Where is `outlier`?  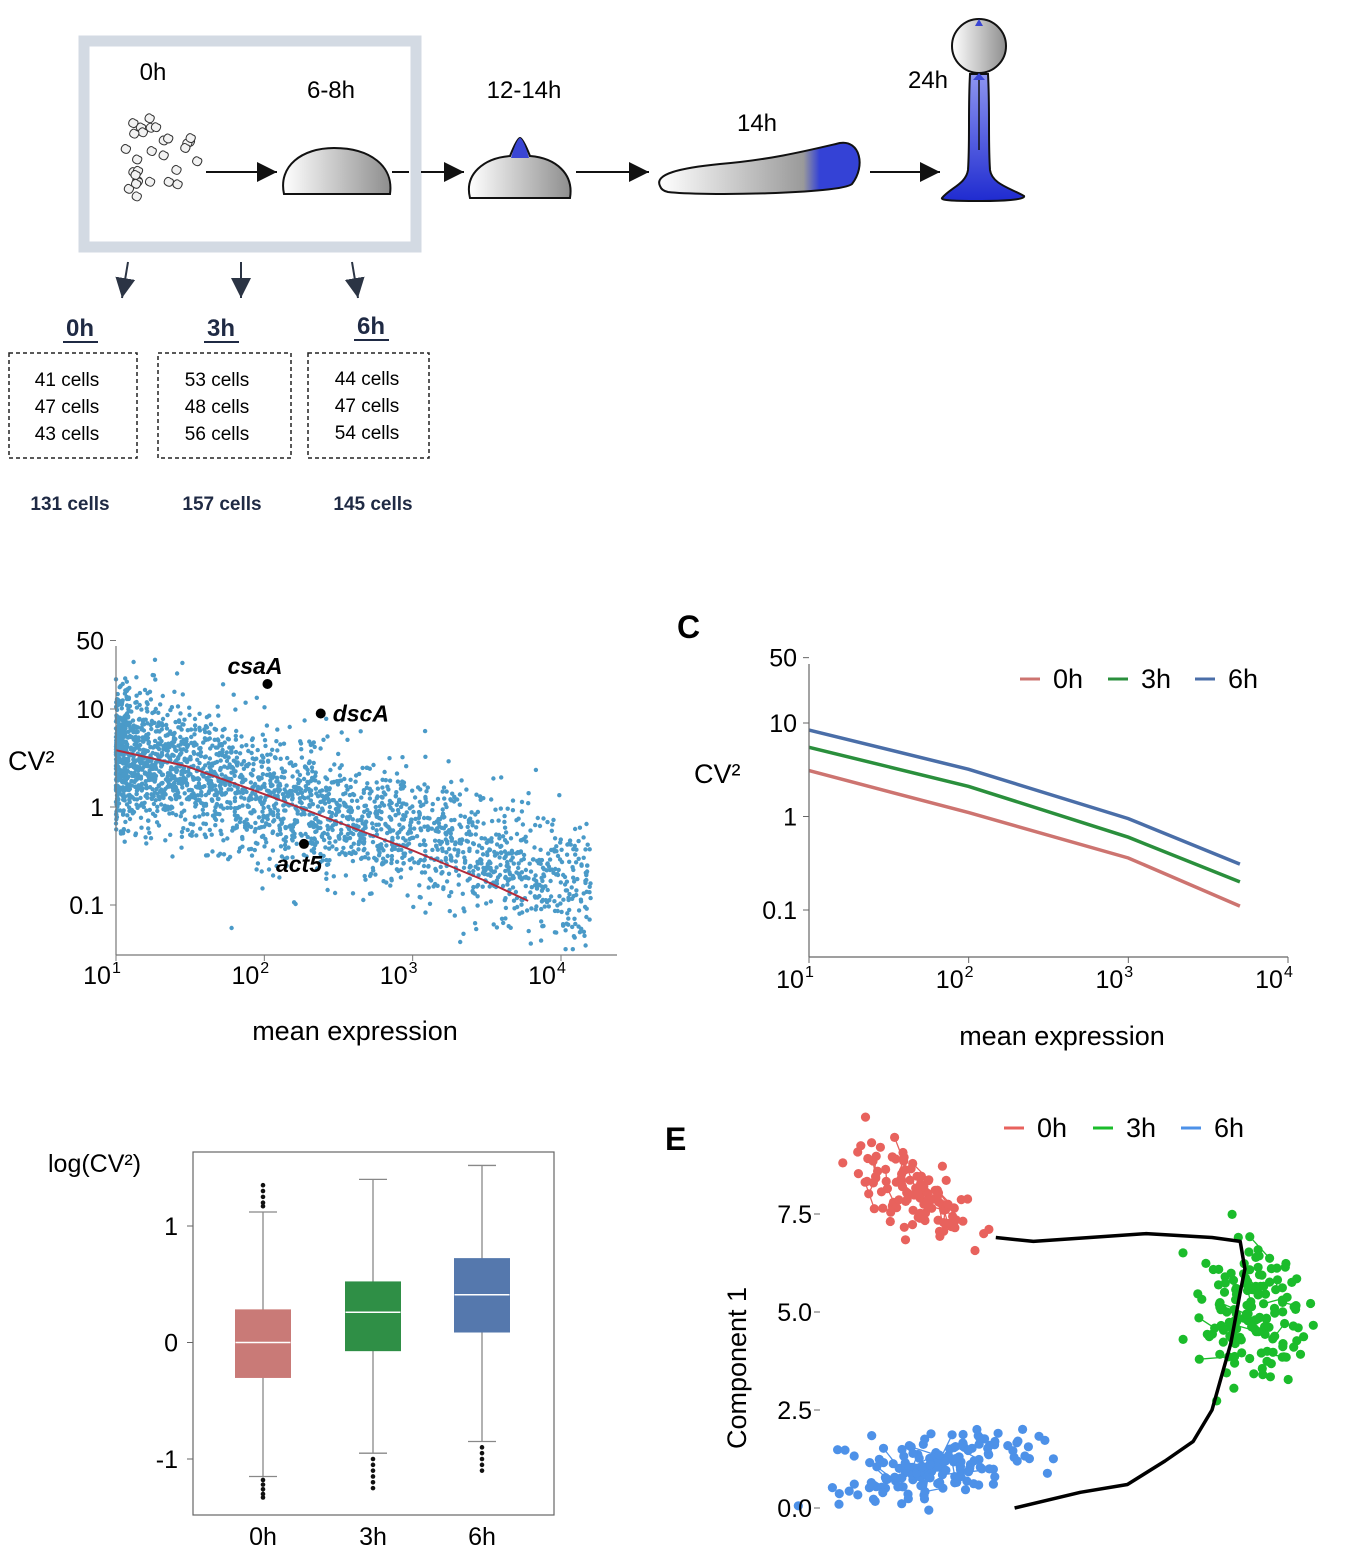
outlier is located at coordinates (263, 1484).